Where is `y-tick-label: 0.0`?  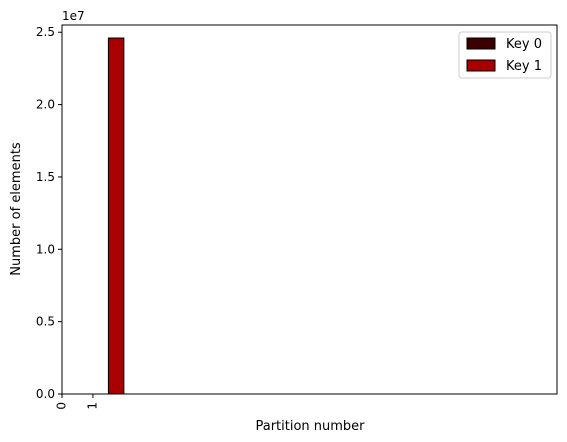
y-tick-label: 0.0 is located at coordinates (45, 394).